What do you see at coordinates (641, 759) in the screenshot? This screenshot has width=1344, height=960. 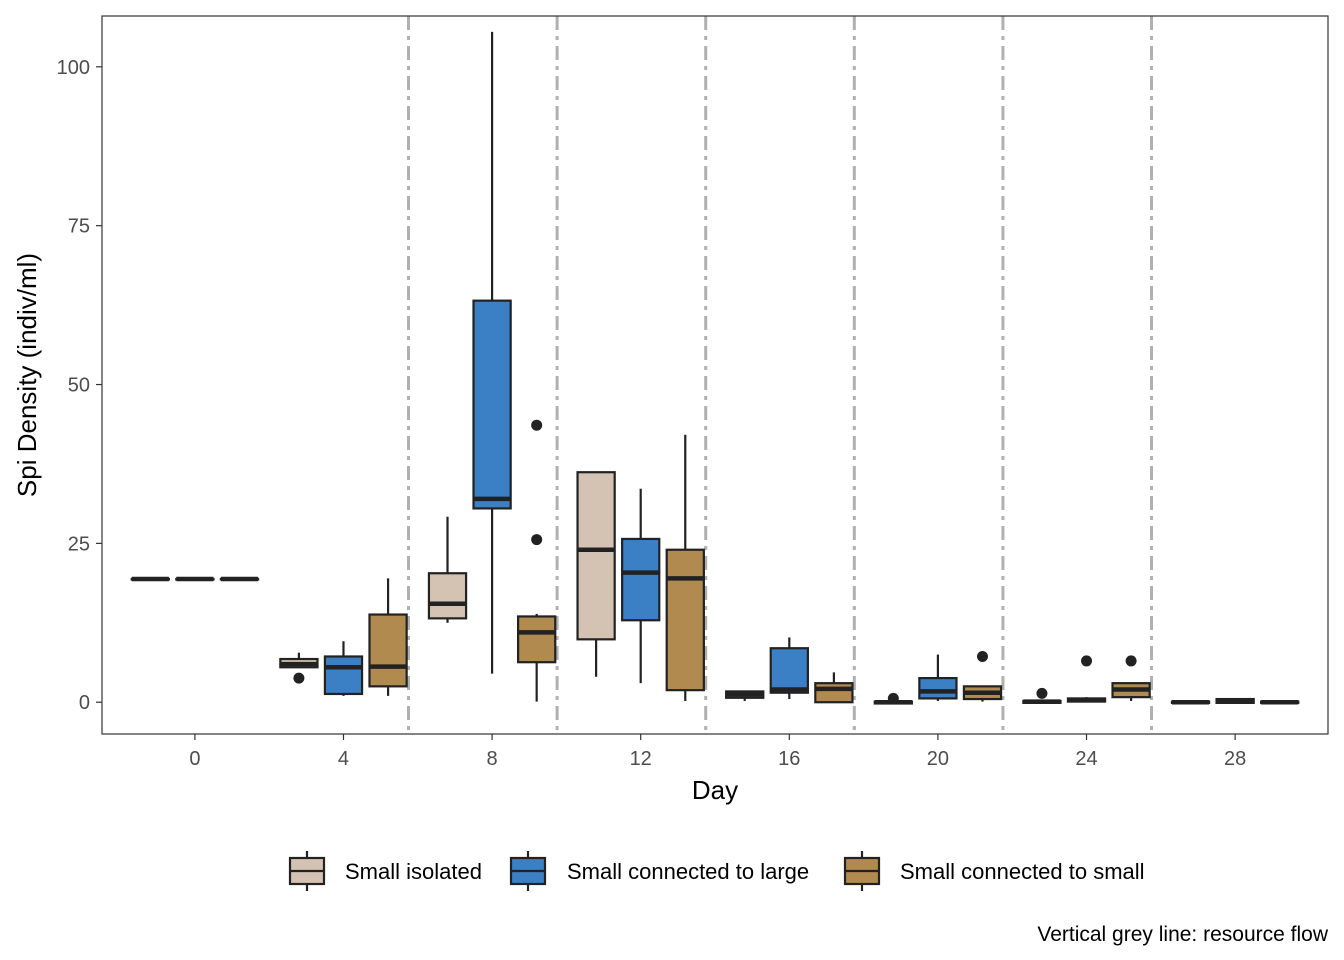 I see `x-tick-label: 12` at bounding box center [641, 759].